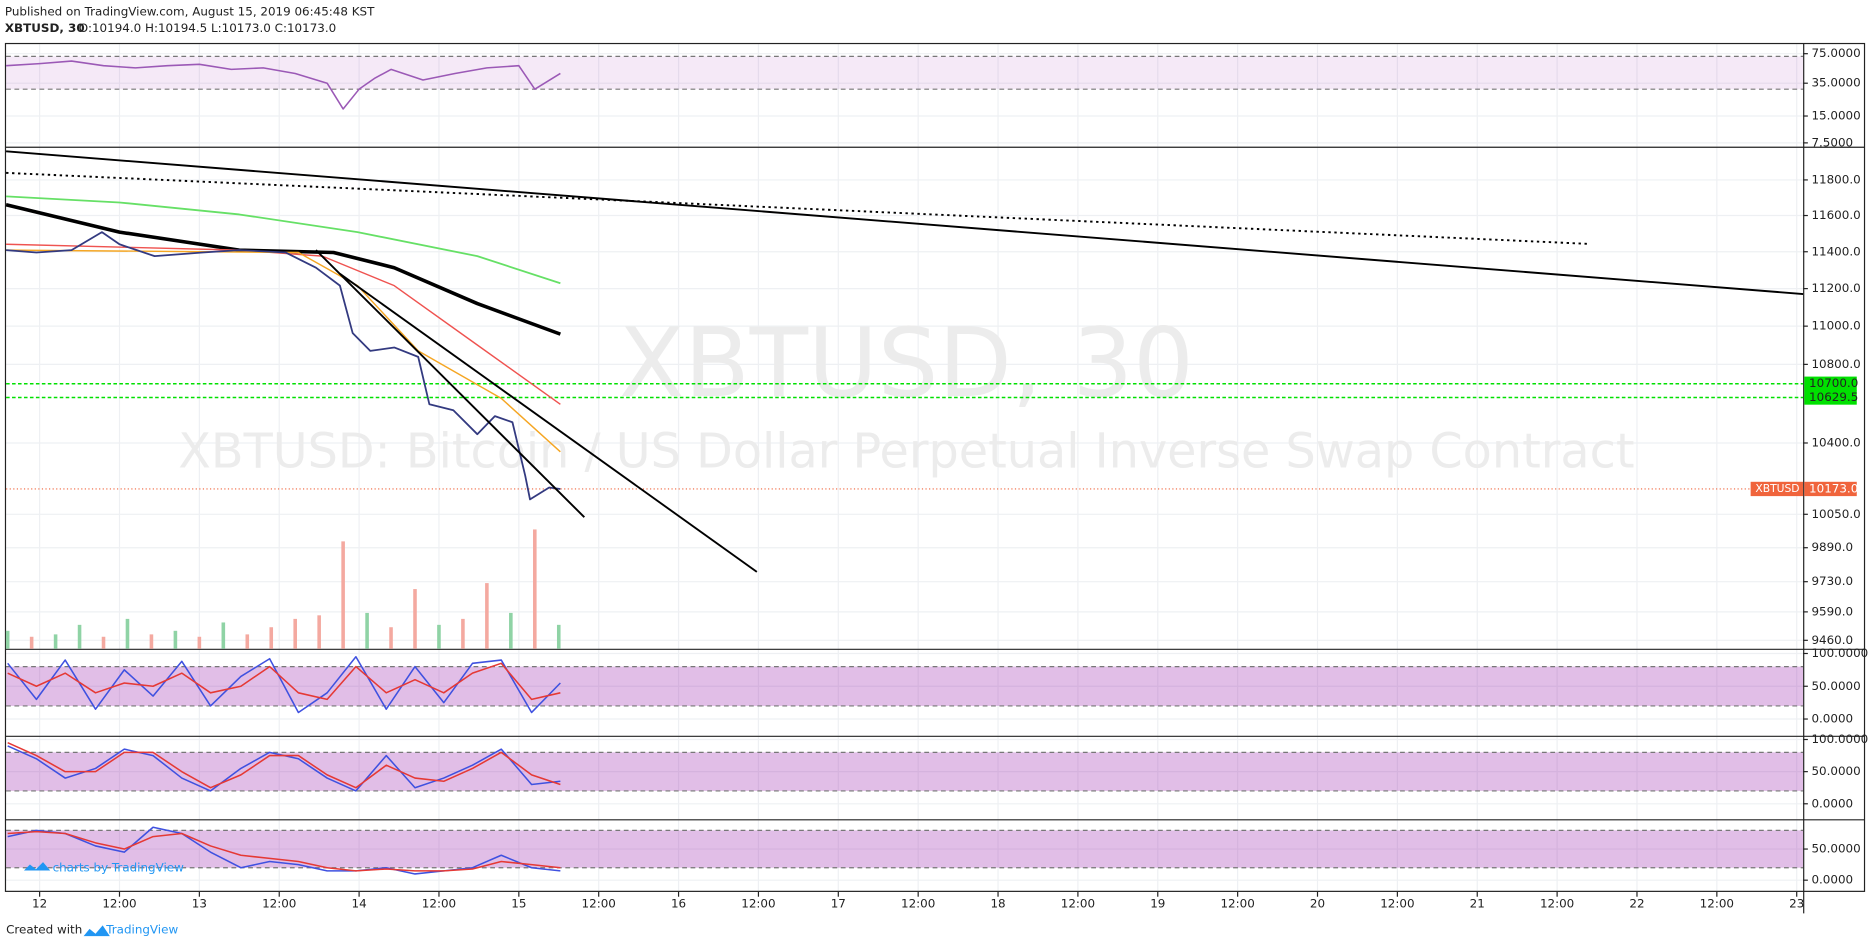 The image size is (1870, 948). What do you see at coordinates (1477, 903) in the screenshot?
I see `x-tick-label: 21` at bounding box center [1477, 903].